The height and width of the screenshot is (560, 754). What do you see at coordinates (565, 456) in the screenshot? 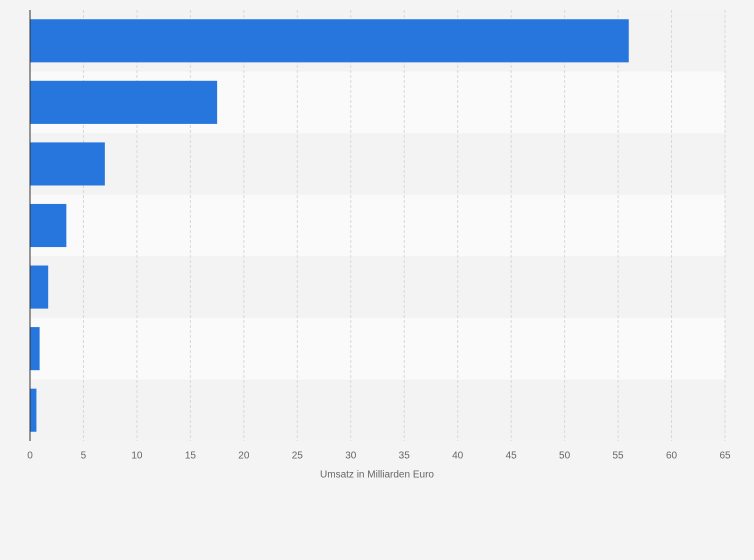
I see `x-tick-label: 50` at bounding box center [565, 456].